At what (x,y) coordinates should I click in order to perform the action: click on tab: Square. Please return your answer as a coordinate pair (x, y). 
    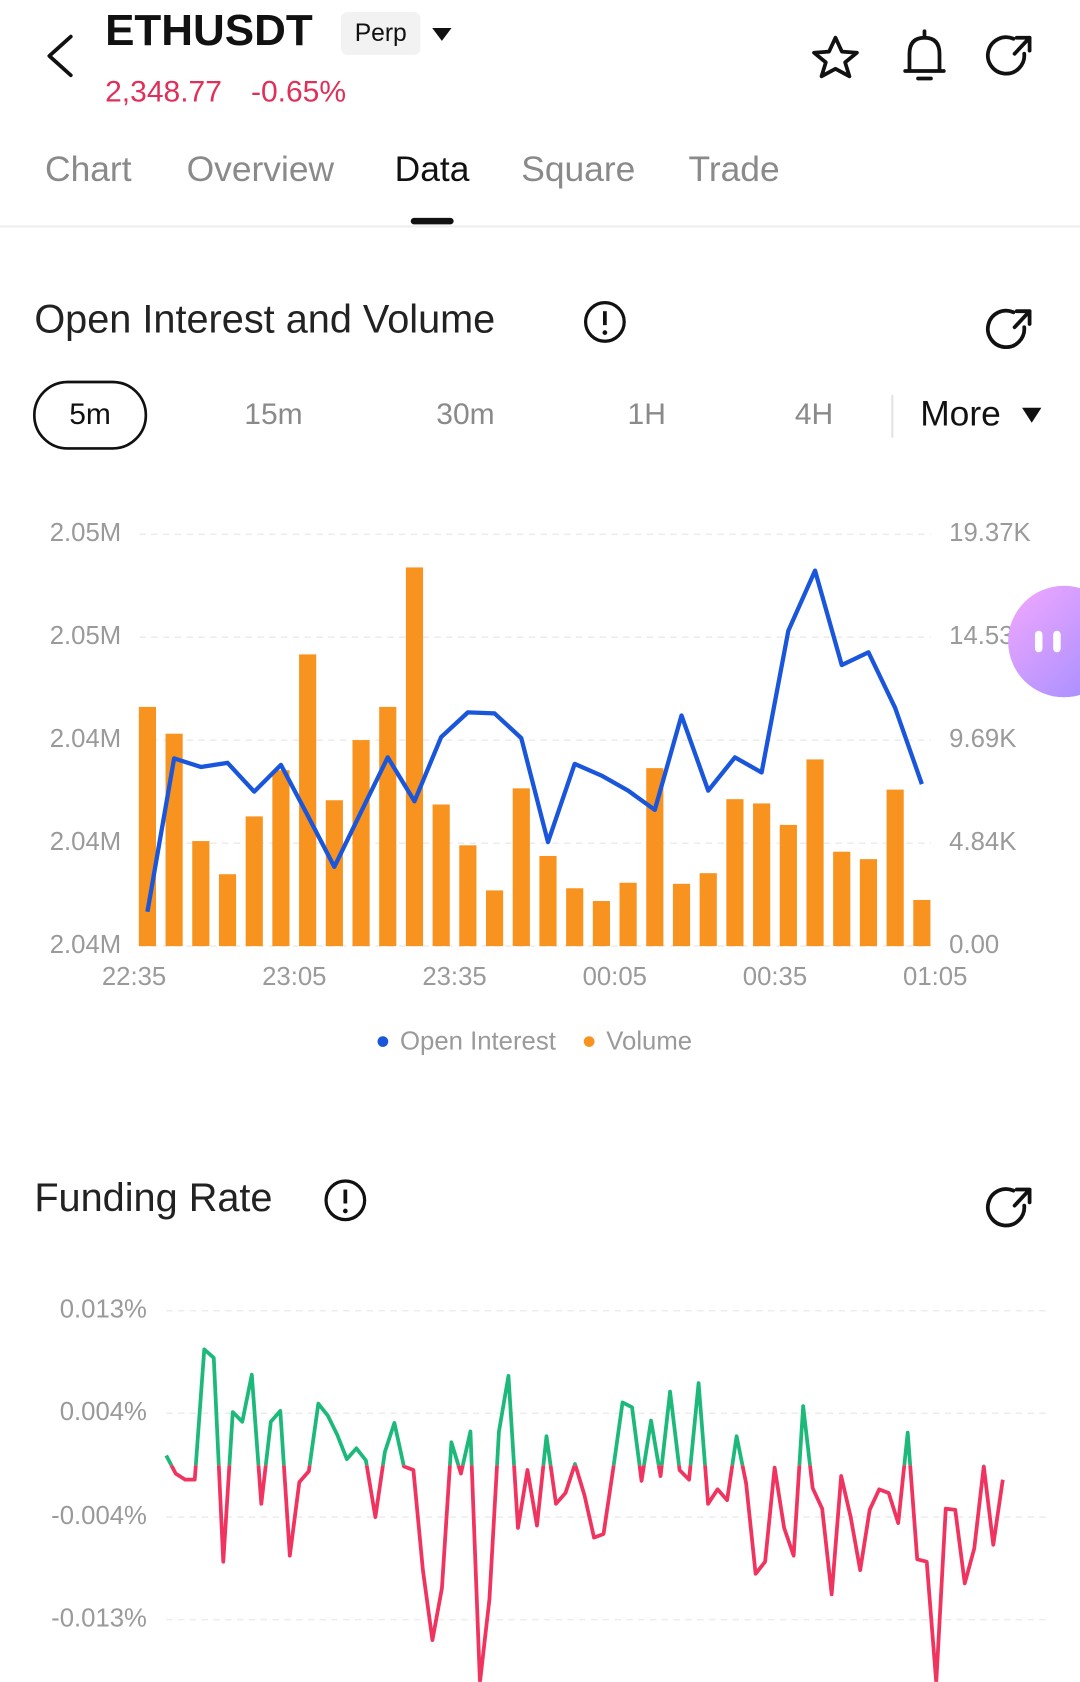
    Looking at the image, I should click on (578, 169).